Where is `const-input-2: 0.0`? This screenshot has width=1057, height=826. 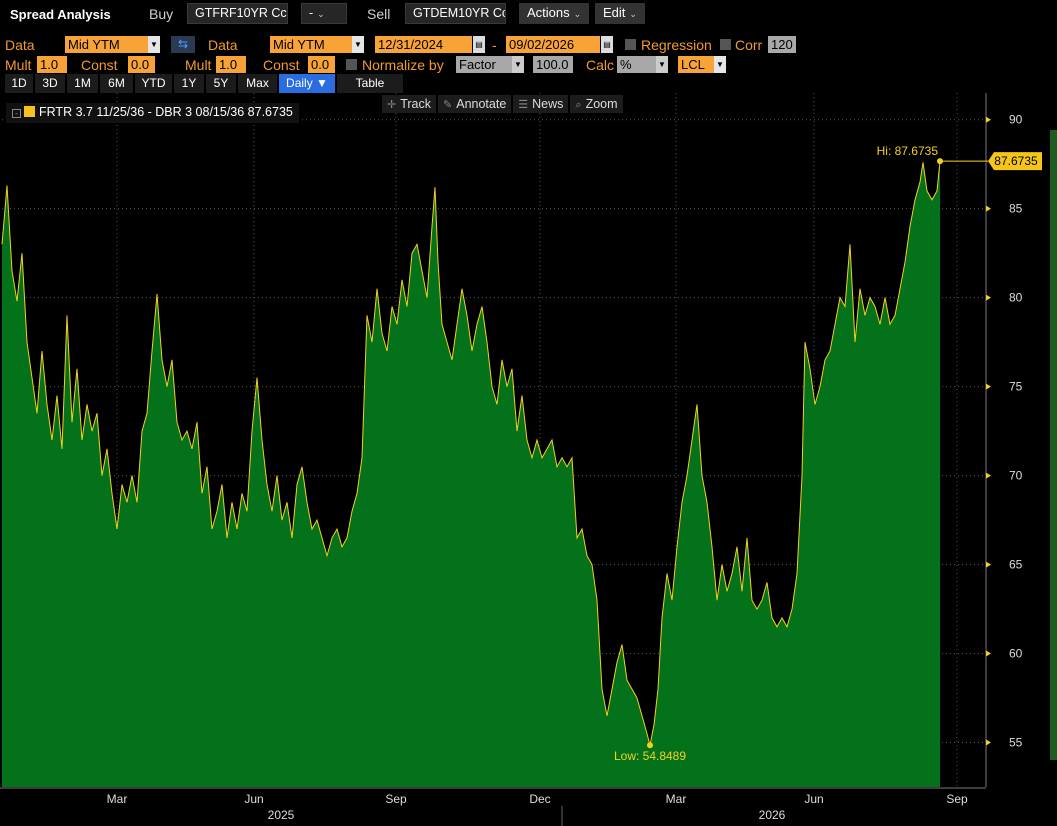 const-input-2: 0.0 is located at coordinates (321, 64).